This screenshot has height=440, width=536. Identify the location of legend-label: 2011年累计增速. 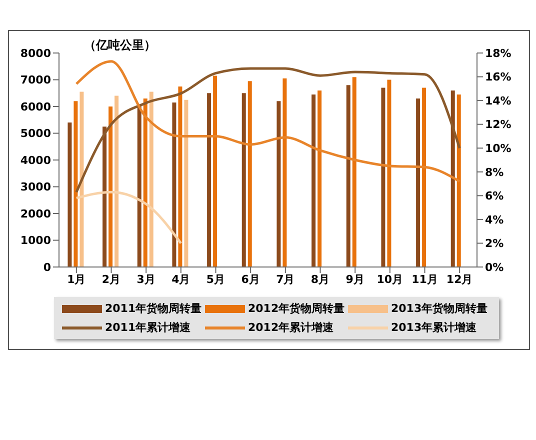
(148, 327).